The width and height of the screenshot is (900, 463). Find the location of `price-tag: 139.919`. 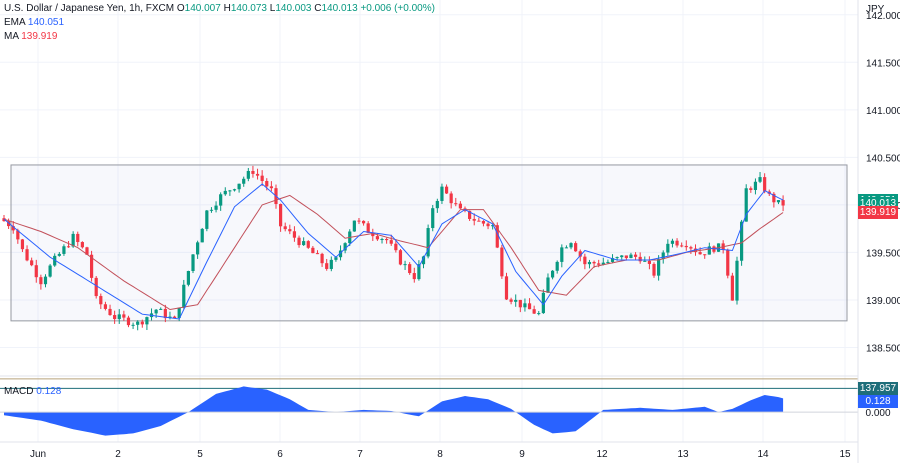

price-tag: 139.919 is located at coordinates (878, 213).